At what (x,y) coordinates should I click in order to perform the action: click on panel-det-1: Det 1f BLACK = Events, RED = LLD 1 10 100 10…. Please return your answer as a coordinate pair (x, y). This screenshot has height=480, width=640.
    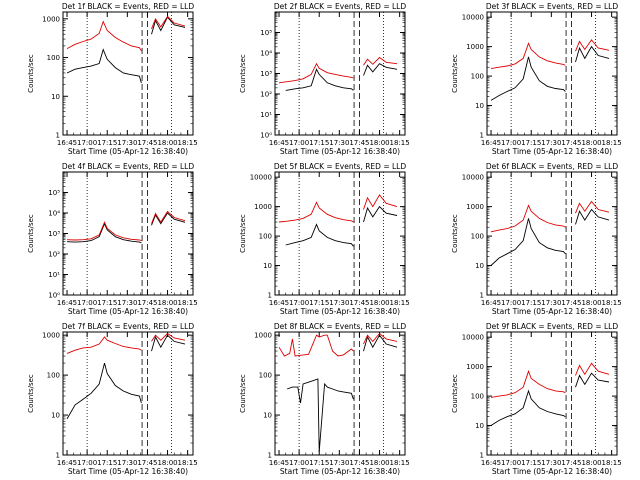
    Looking at the image, I should click on (112, 79).